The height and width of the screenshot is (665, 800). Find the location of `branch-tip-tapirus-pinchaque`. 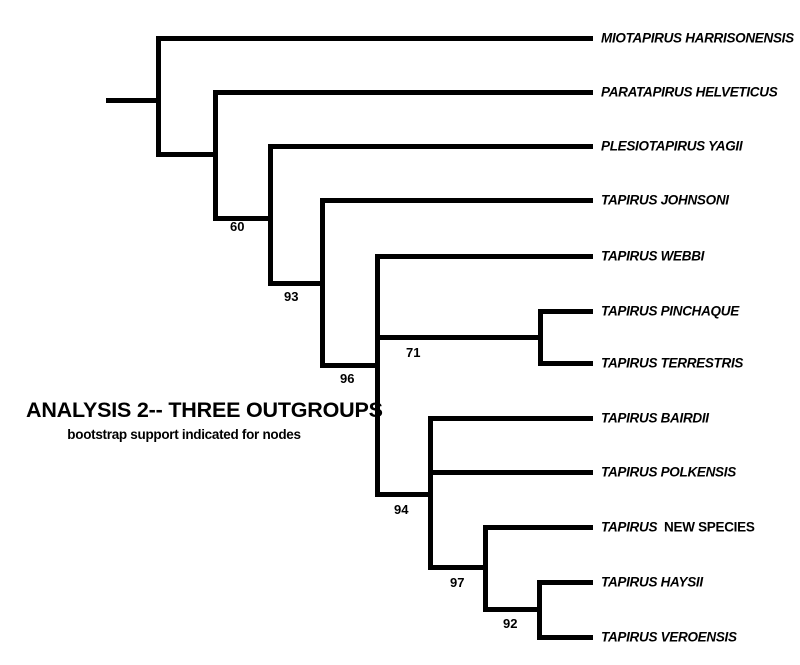

branch-tip-tapirus-pinchaque is located at coordinates (565, 311).